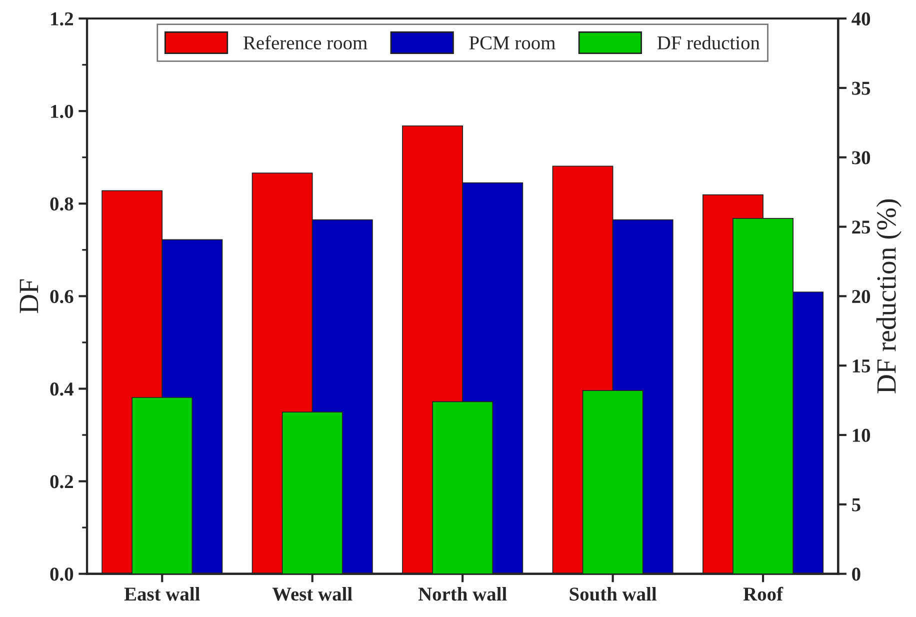 This screenshot has width=916, height=617. Describe the element at coordinates (162, 594) in the screenshot. I see `x-tick-label: East wall` at that location.